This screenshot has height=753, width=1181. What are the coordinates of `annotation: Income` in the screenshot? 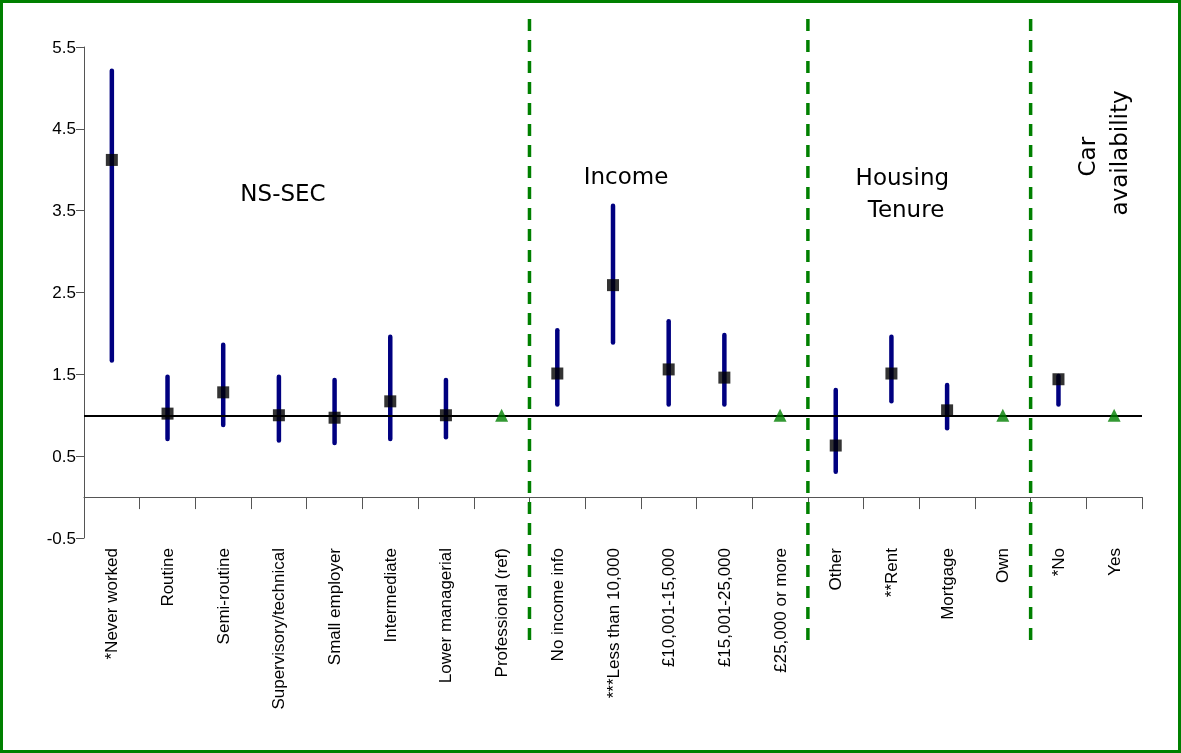 It's located at (626, 176).